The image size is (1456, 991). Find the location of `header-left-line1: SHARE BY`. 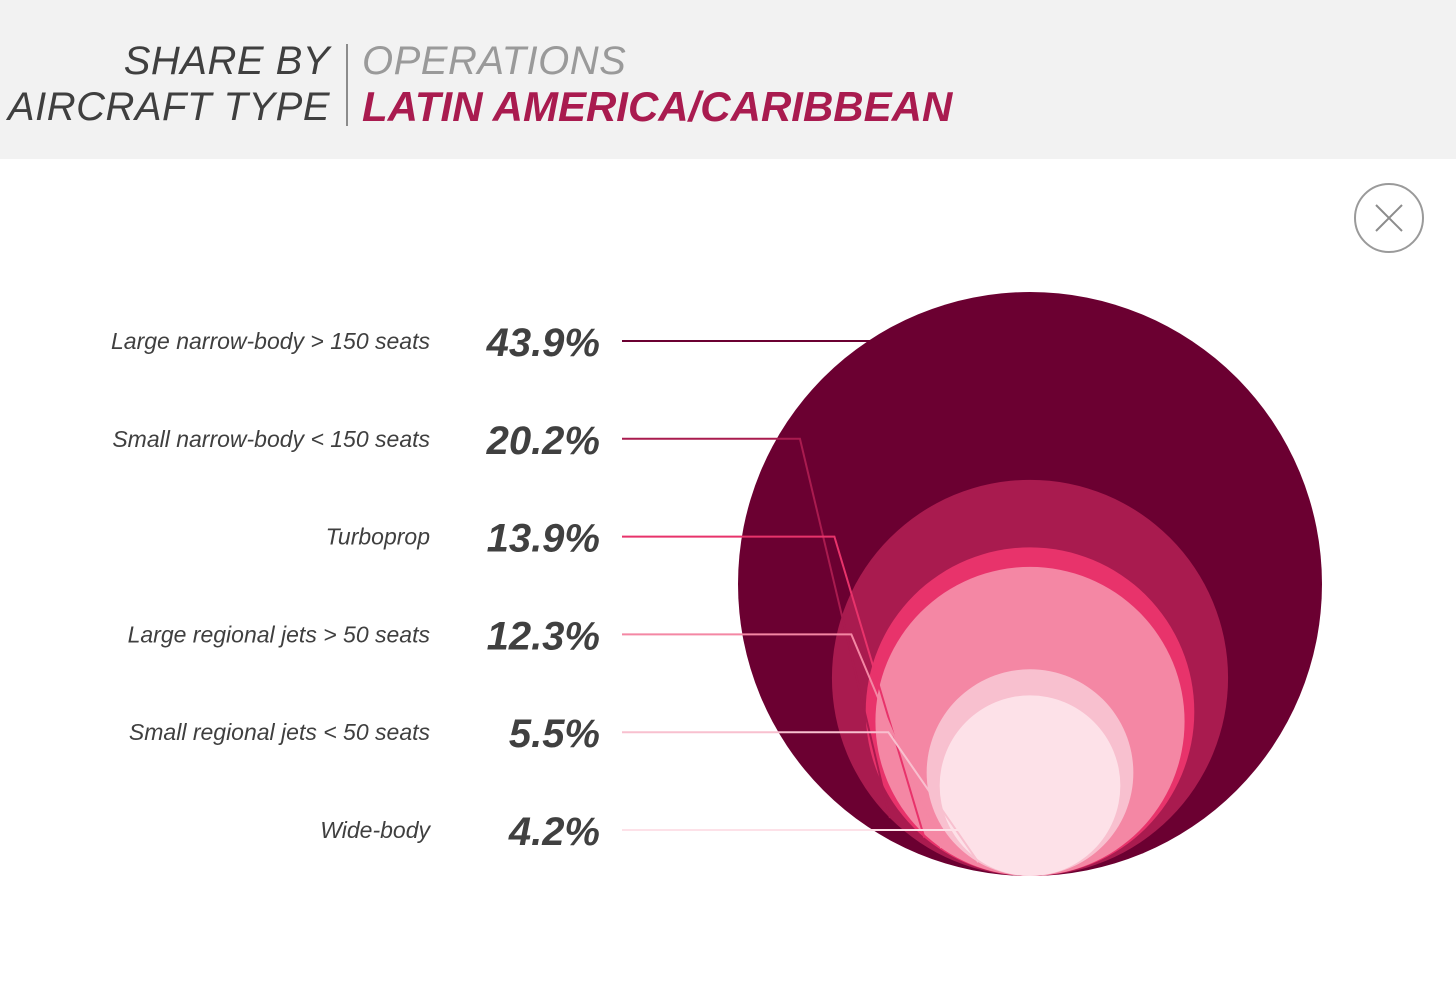

header-left-line1: SHARE BY is located at coordinates (226, 61).